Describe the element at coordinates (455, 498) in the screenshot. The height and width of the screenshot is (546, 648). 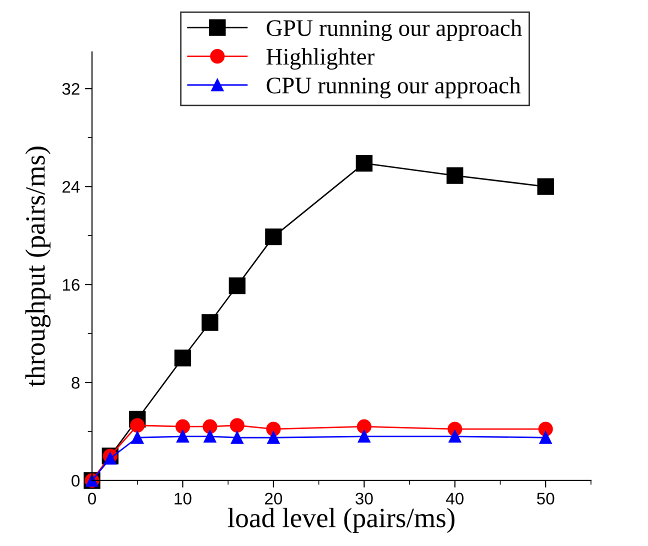
I see `x-tick-label: 40` at that location.